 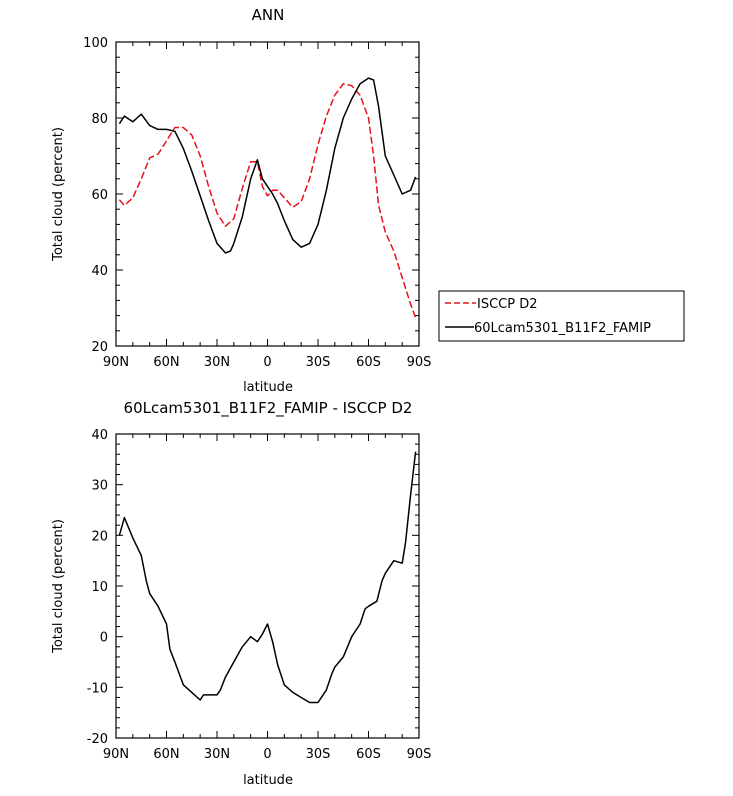 I want to click on panel2-y-tick-label: 30, so click(x=99, y=486).